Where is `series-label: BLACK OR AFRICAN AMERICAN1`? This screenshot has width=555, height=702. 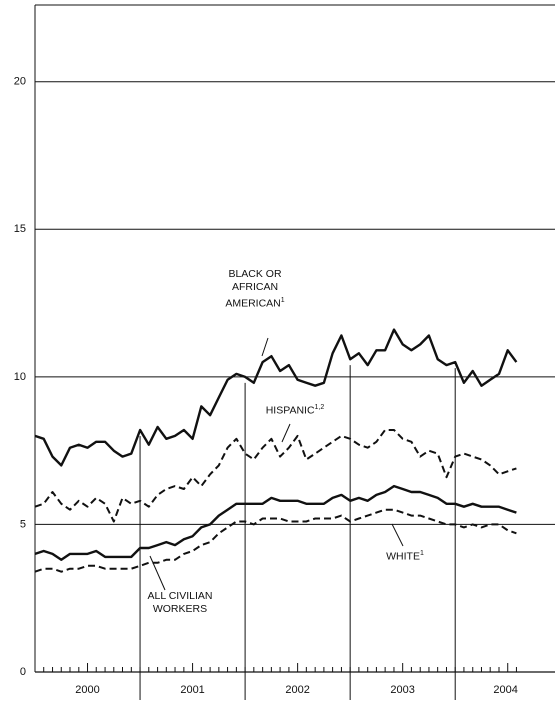 series-label: BLACK OR AFRICAN AMERICAN1 is located at coordinates (255, 289).